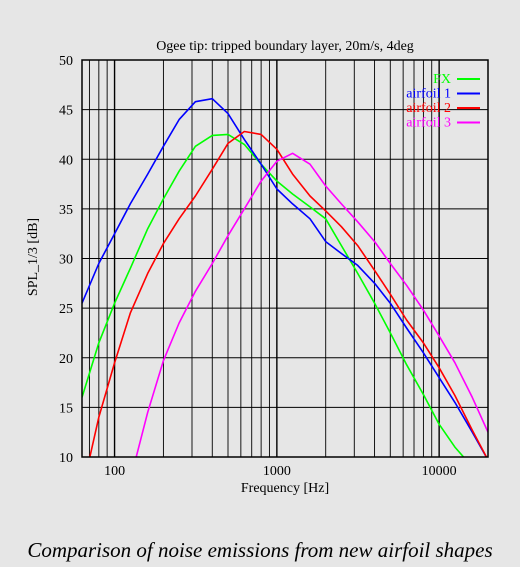  I want to click on y-tick-label: 35, so click(66, 210).